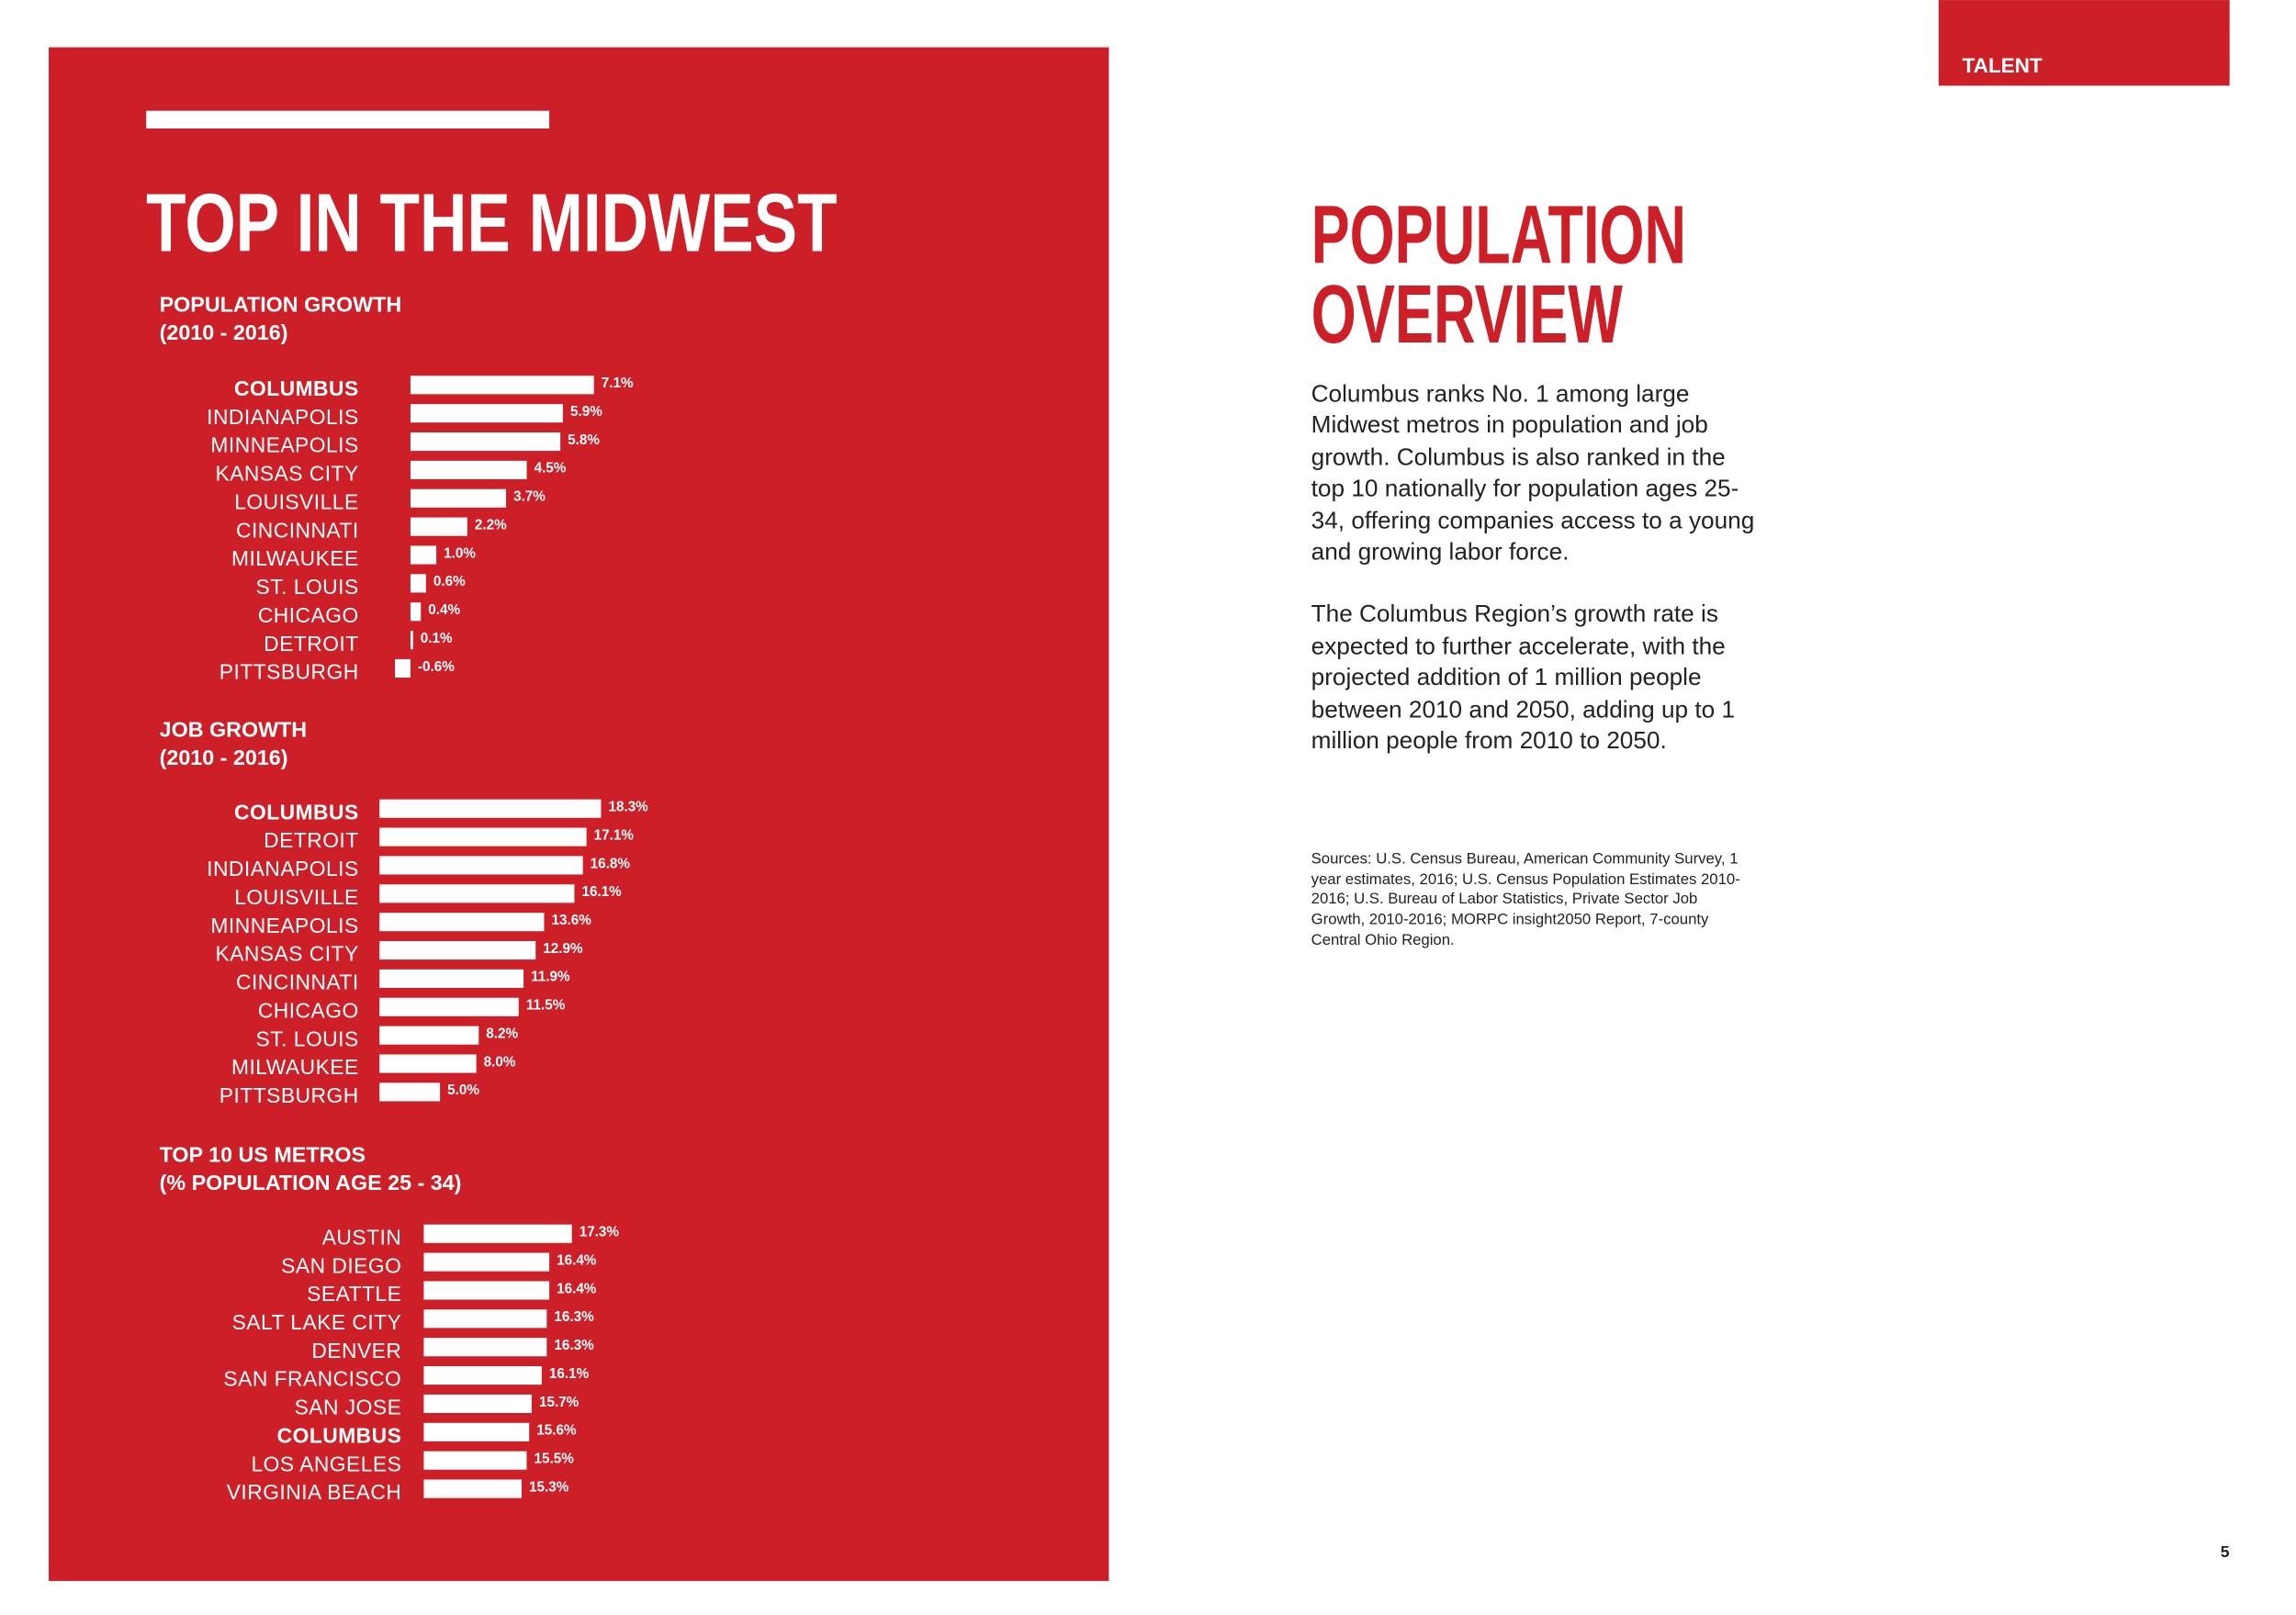  Describe the element at coordinates (297, 530) in the screenshot. I see `category-label: CINCINNATI` at that location.